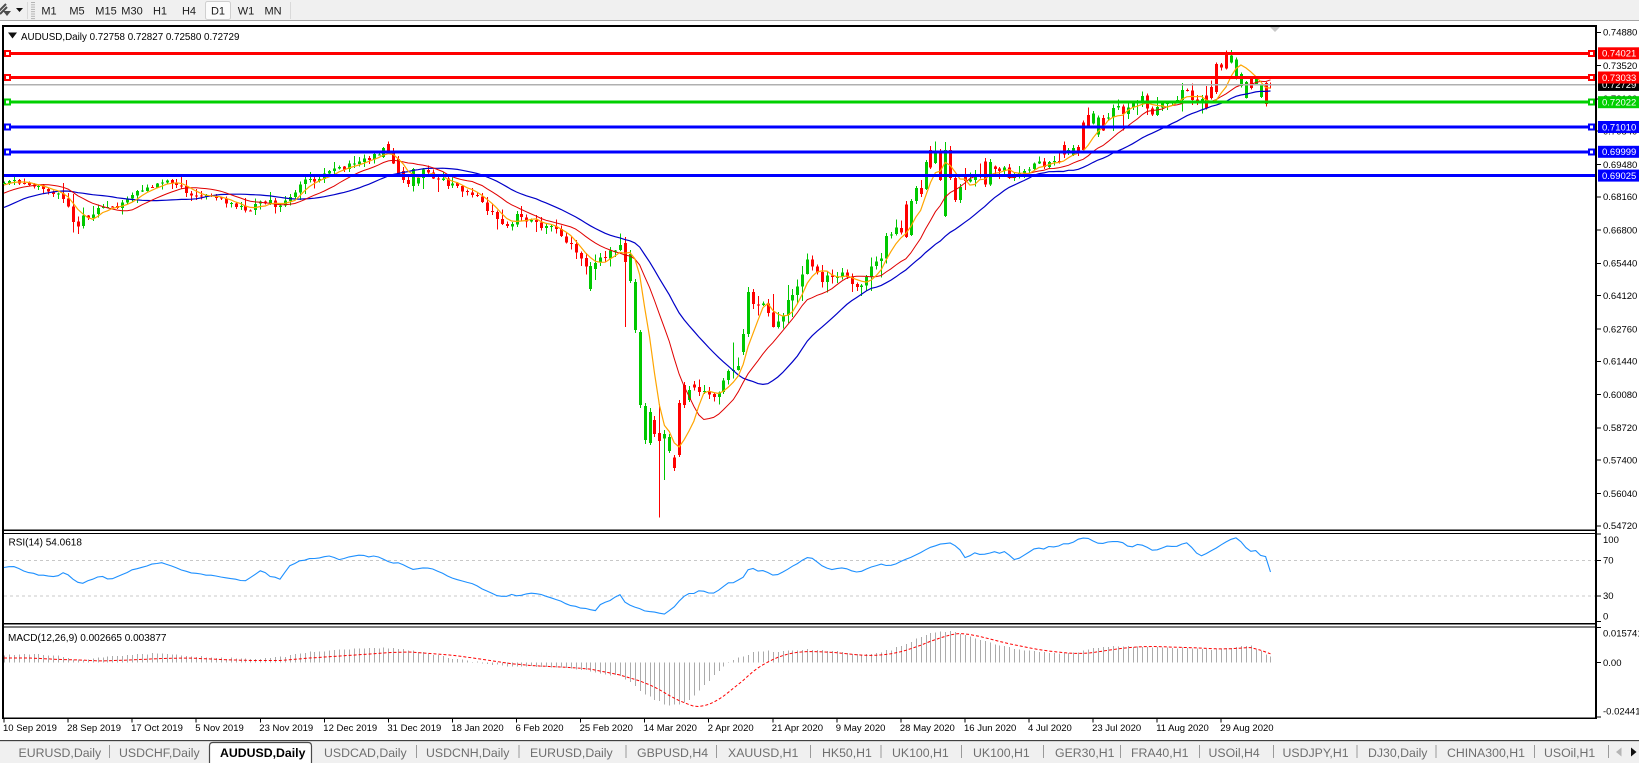 This screenshot has width=1639, height=763. What do you see at coordinates (246, 12) in the screenshot?
I see `svg-text: W1` at bounding box center [246, 12].